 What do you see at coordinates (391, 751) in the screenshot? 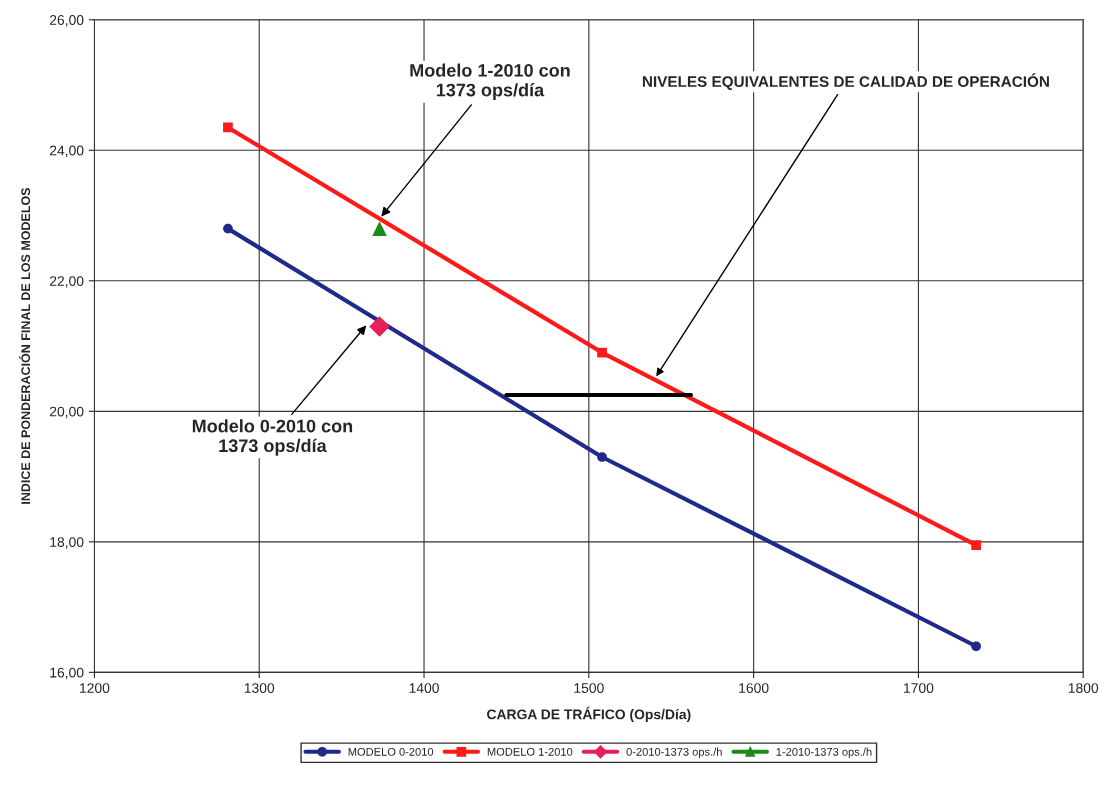
I see `legend-label: MODELO 0-2010` at bounding box center [391, 751].